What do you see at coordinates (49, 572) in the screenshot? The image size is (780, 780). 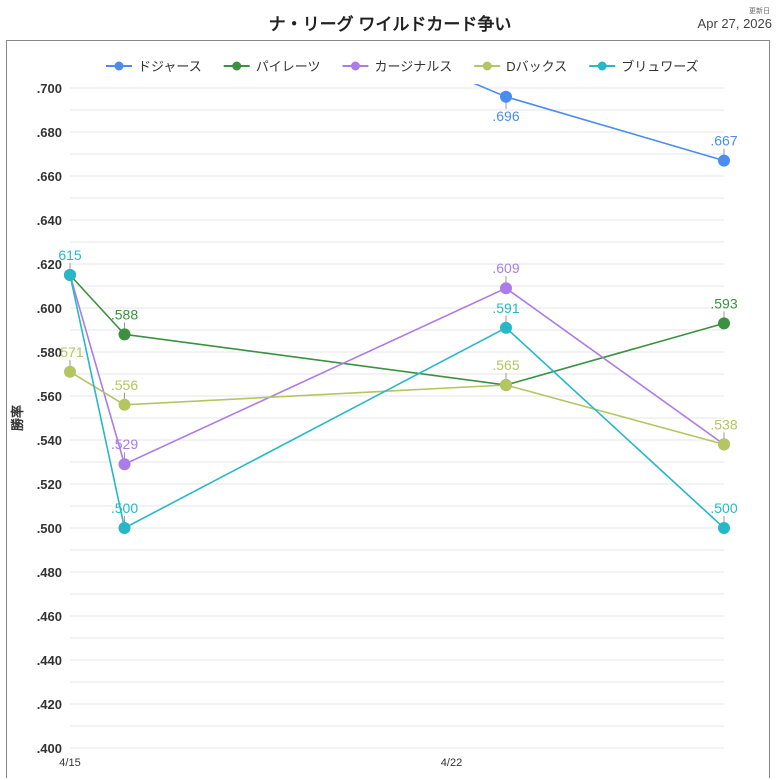 I see `y-tick-label: .480` at bounding box center [49, 572].